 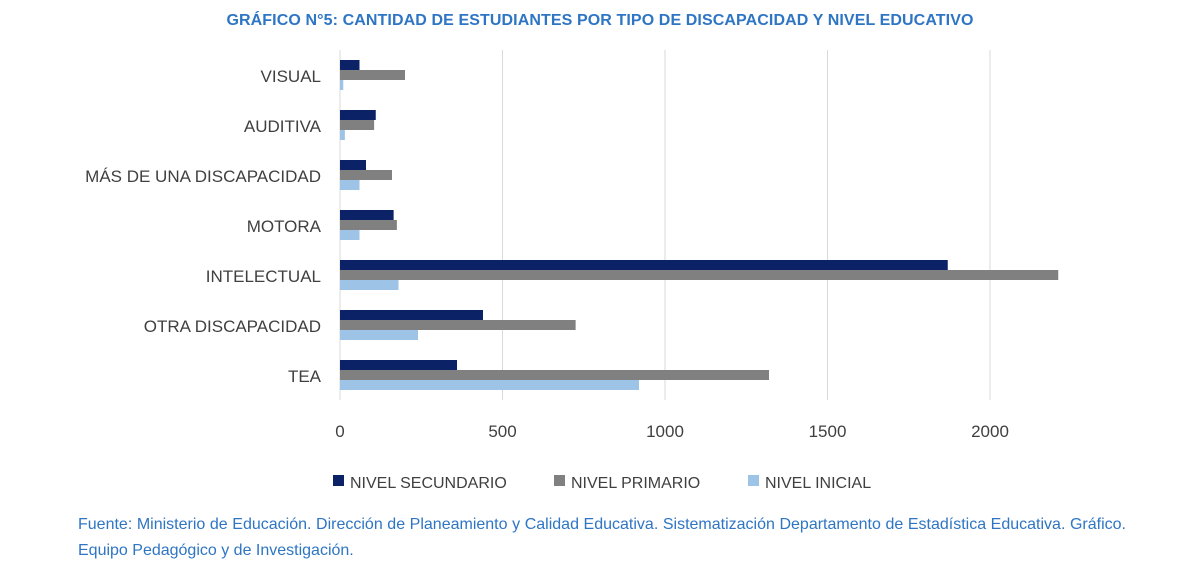 I want to click on category-label: TEA, so click(x=305, y=376).